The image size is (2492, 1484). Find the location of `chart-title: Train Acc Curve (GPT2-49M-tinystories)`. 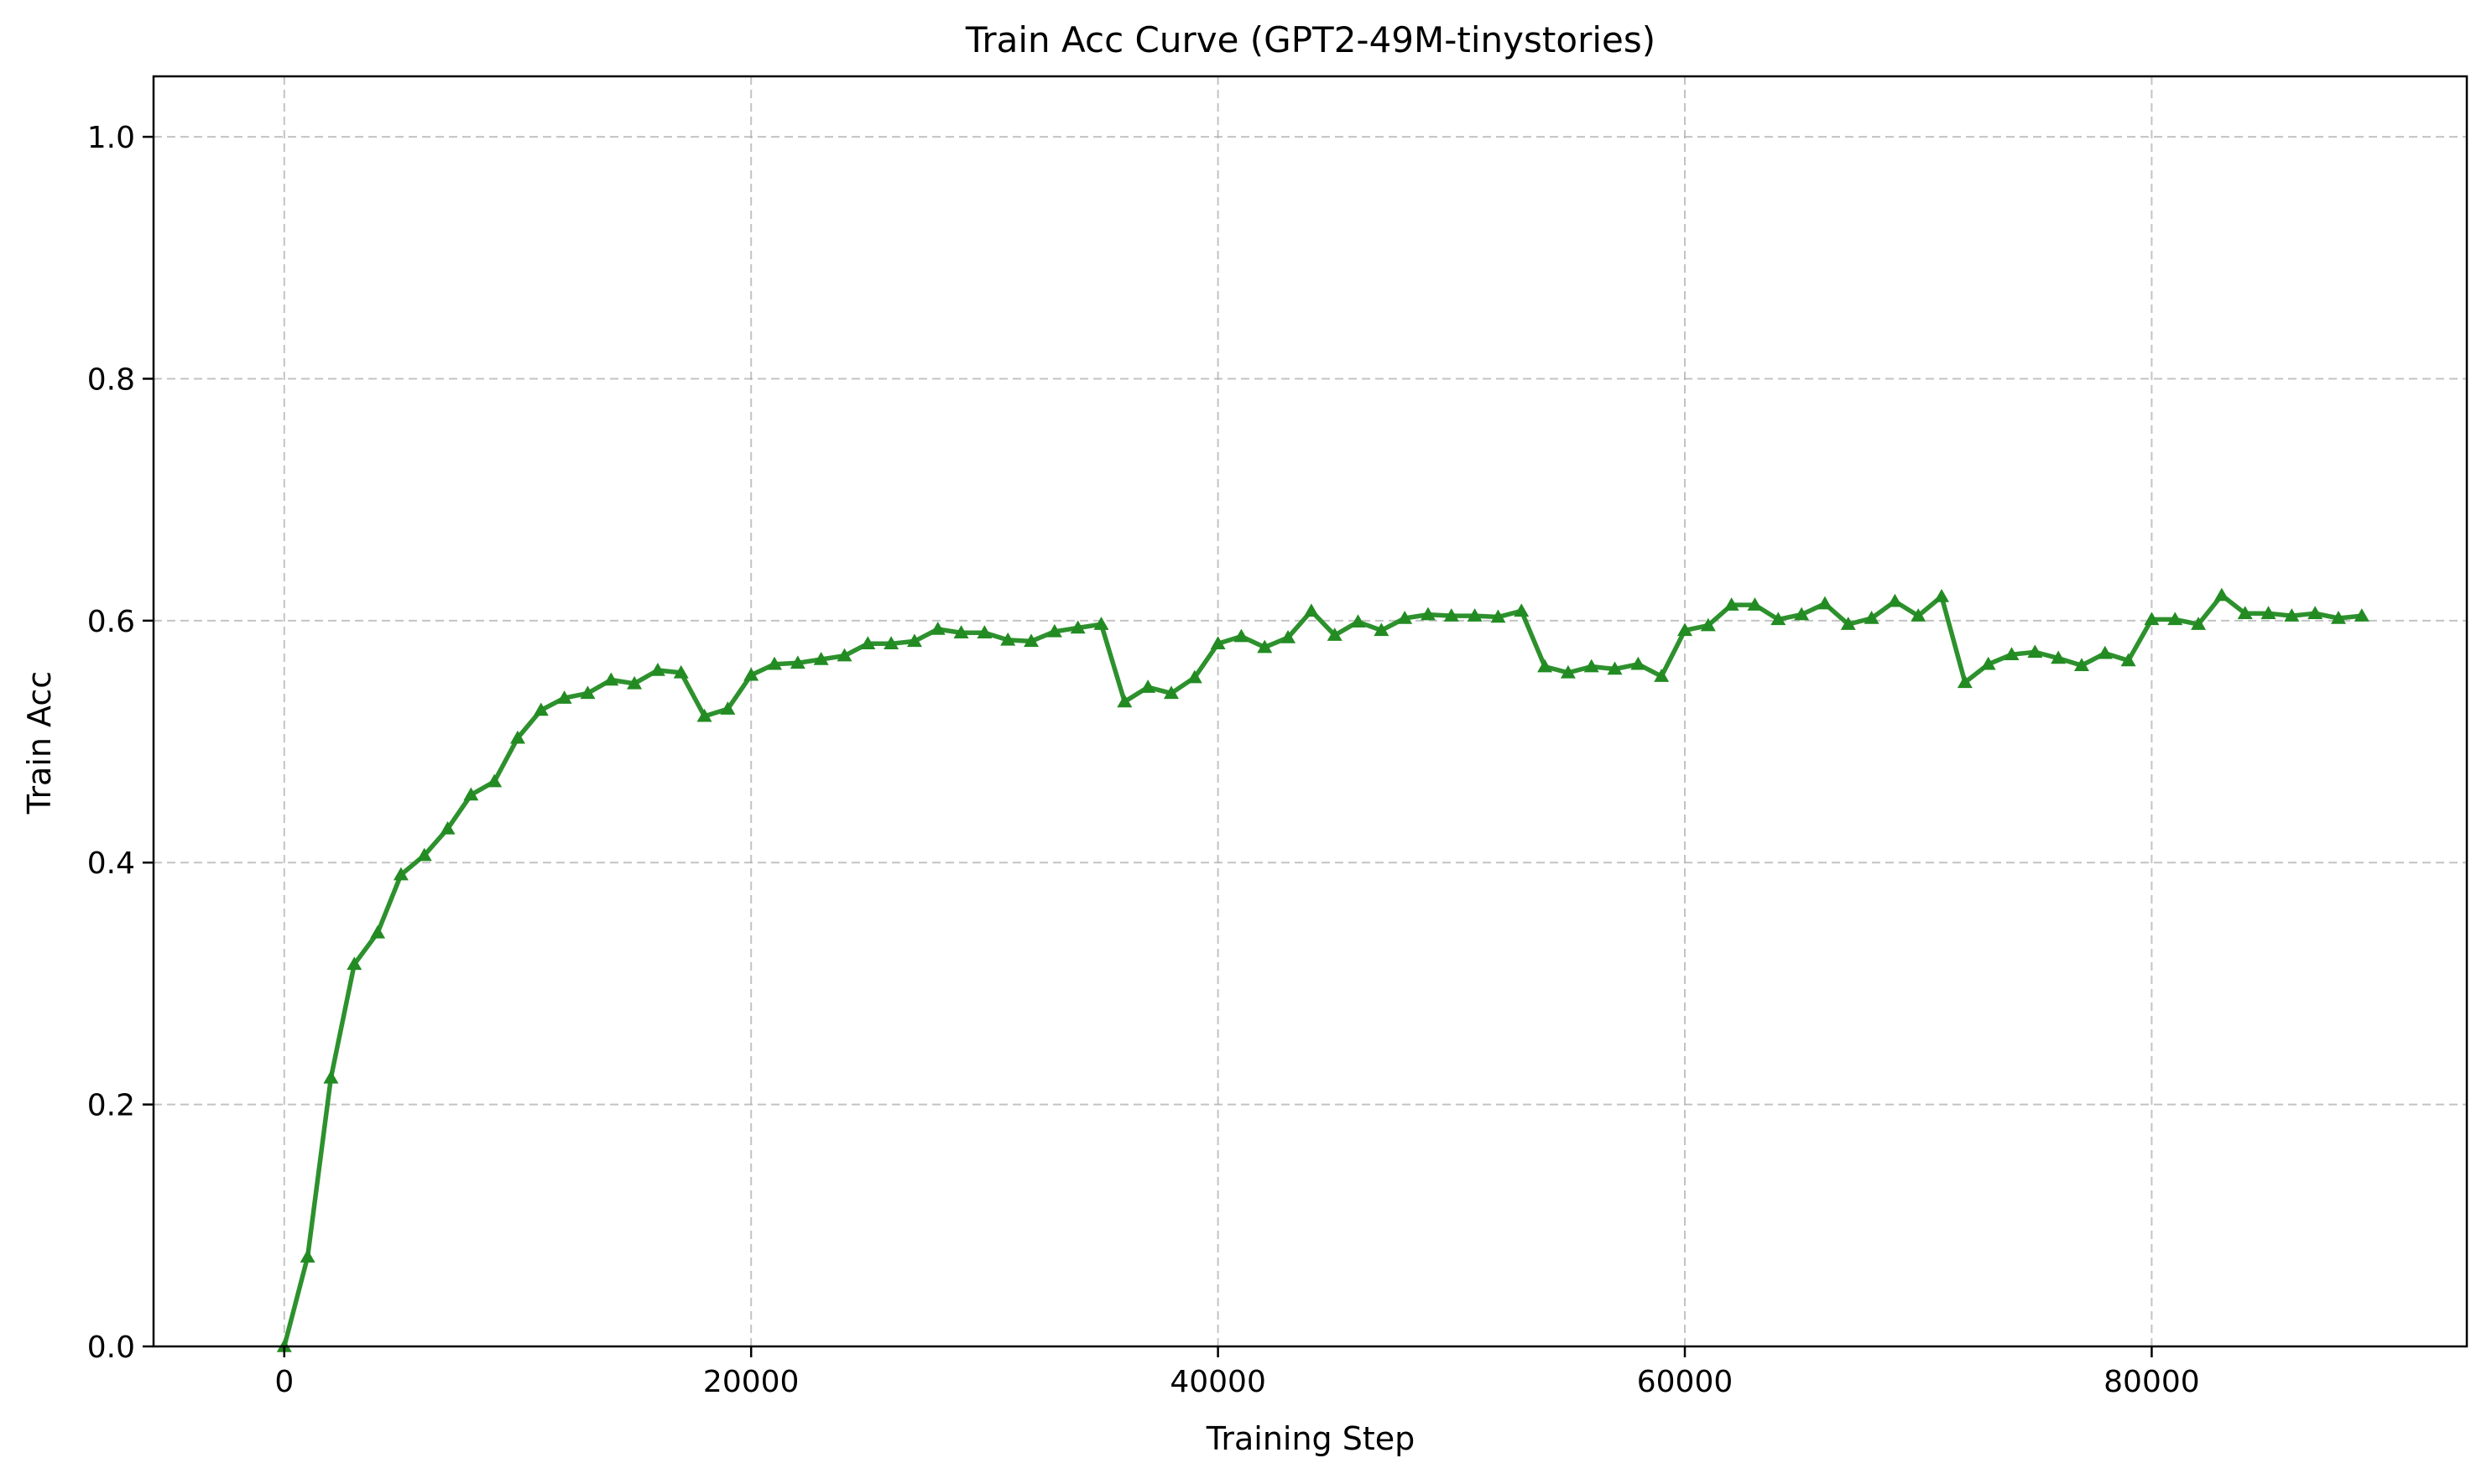

chart-title: Train Acc Curve (GPT2-49M-tinystories) is located at coordinates (1310, 39).